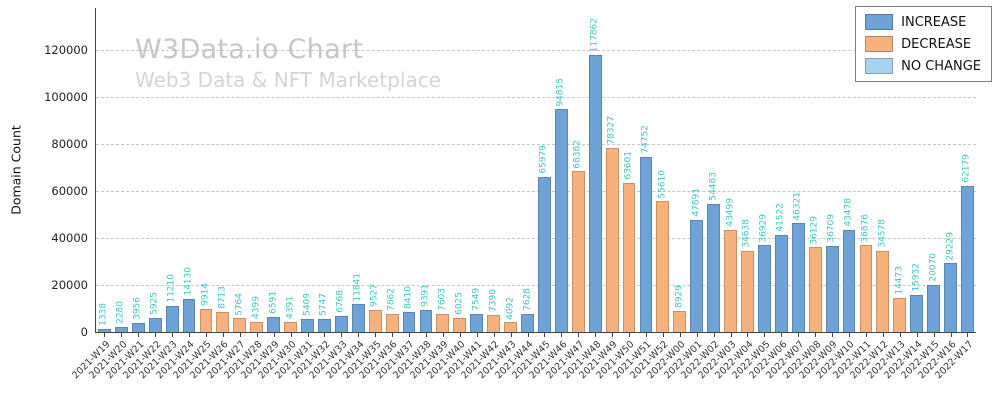 The image size is (1000, 400). Describe the element at coordinates (510, 308) in the screenshot. I see `bar-value-label: 4092` at that location.